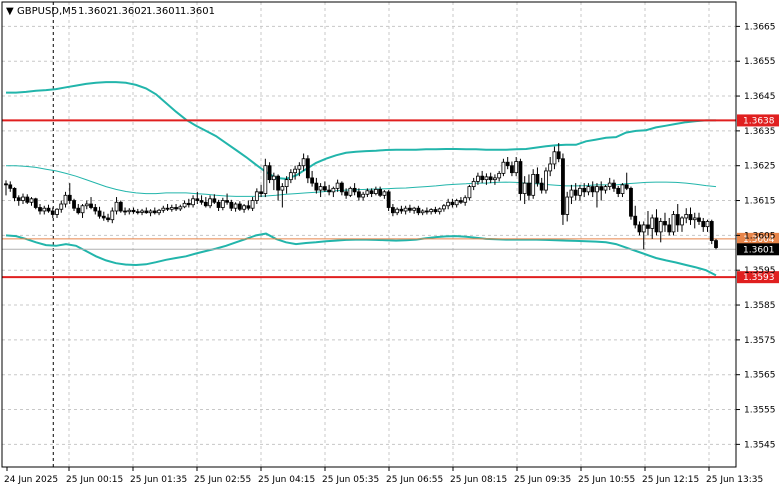  What do you see at coordinates (414, 480) in the screenshot?
I see `x-tick-label: 25 Jun 06:55` at bounding box center [414, 480].